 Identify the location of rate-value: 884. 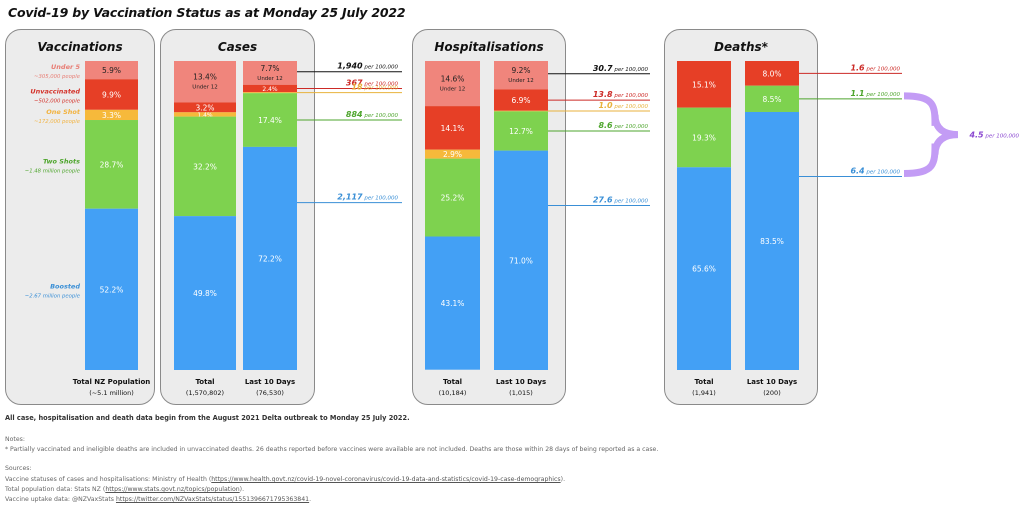
(354, 114).